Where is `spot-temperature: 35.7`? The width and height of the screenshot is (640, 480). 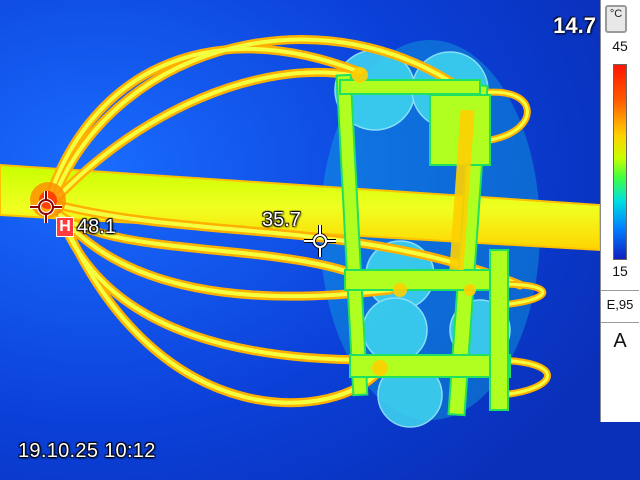 spot-temperature: 35.7 is located at coordinates (281, 220).